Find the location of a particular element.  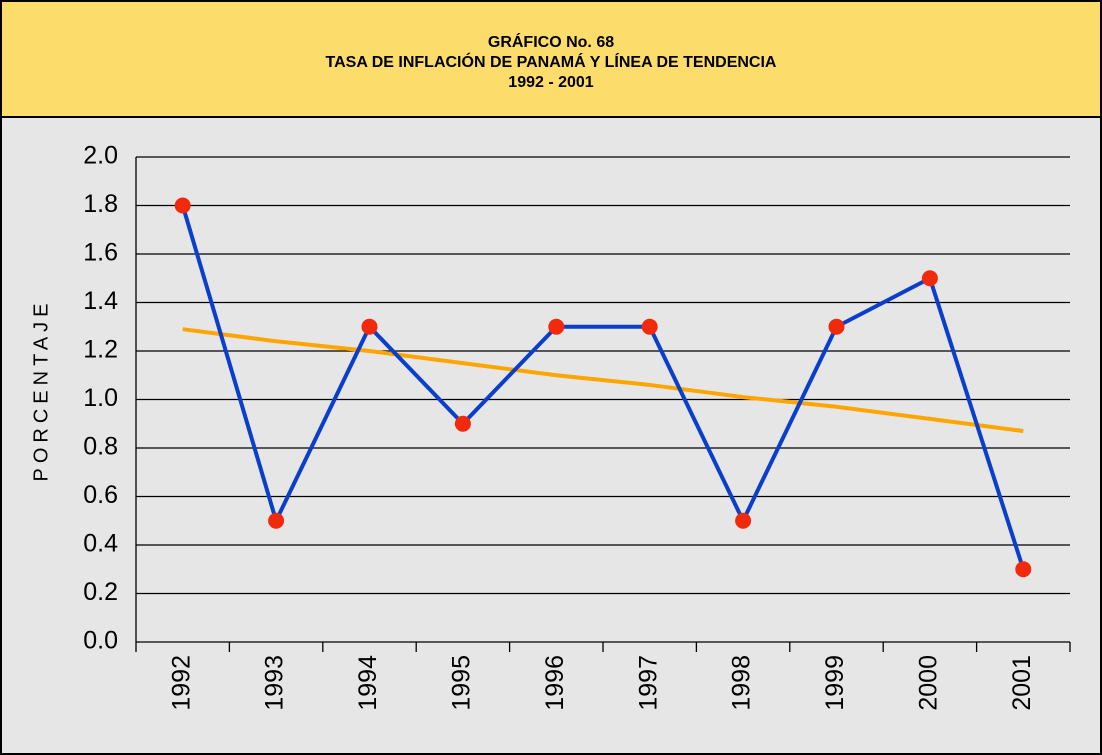

y-tick-label: 0.4 is located at coordinates (100, 544).